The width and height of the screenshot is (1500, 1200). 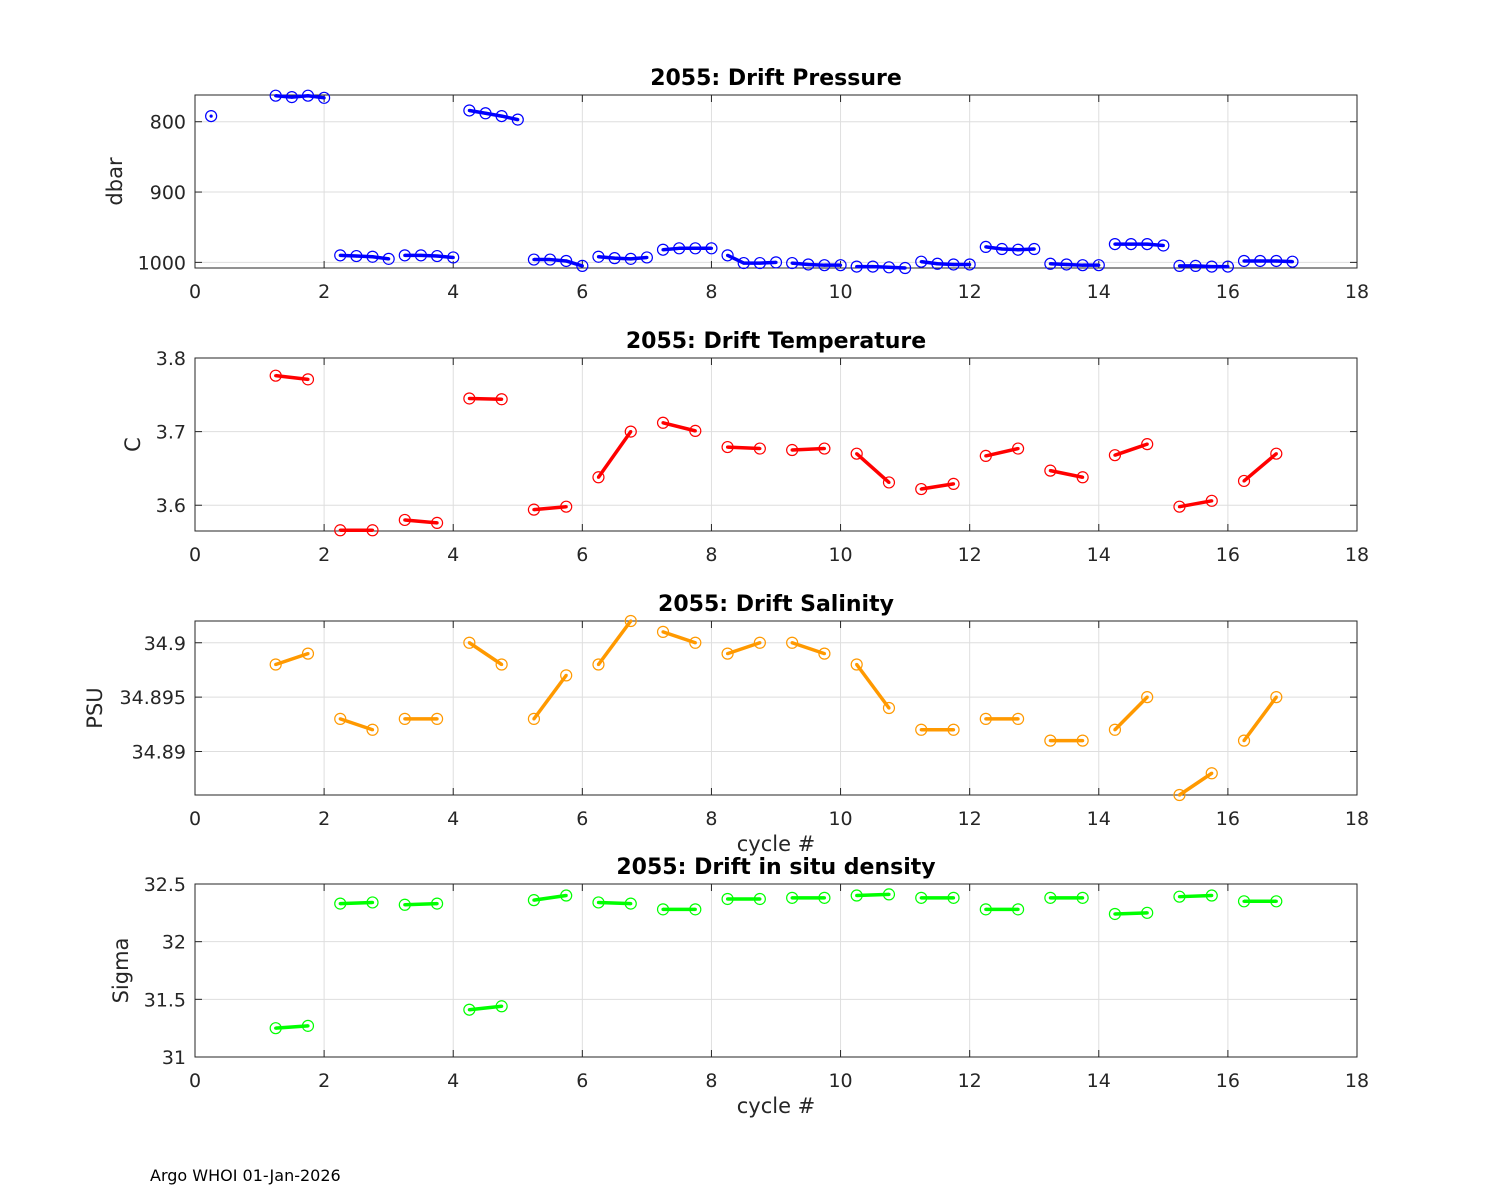 I want to click on density-x-axis-label: cycle #, so click(x=776, y=1106).